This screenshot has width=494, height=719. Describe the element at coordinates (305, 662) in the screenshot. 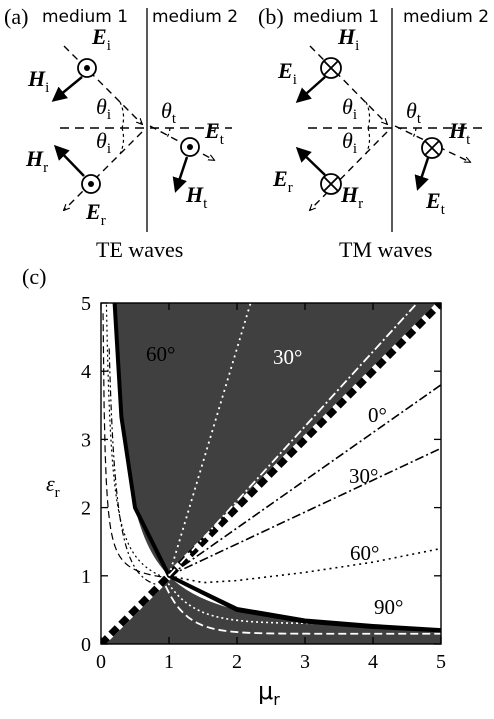

I see `x-tick-label: 3` at that location.